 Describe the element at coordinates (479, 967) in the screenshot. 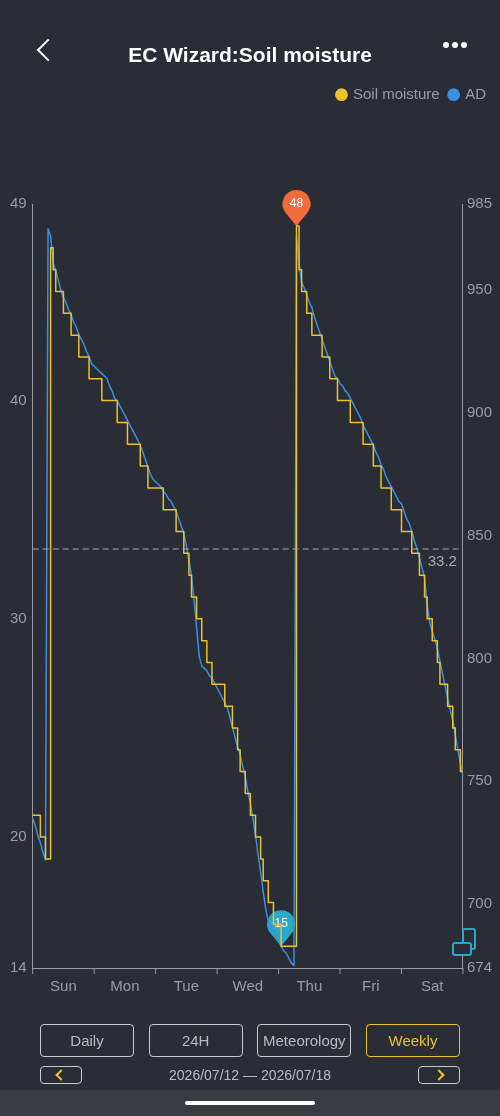

I see `y2-tick-label: 674` at that location.